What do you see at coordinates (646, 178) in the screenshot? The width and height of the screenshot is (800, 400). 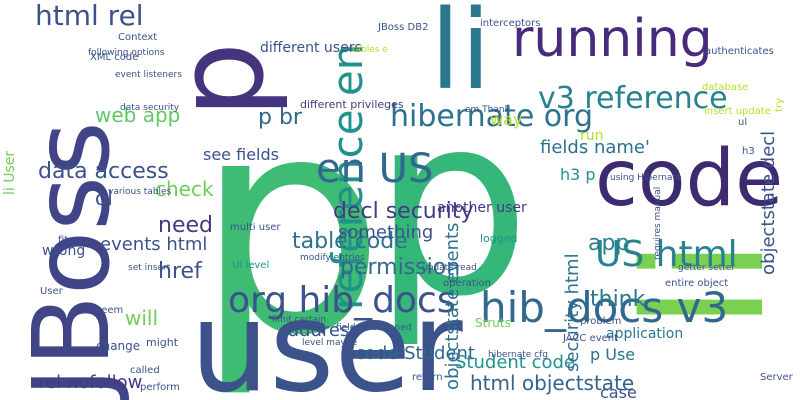 I see `word: using Hibernate` at bounding box center [646, 178].